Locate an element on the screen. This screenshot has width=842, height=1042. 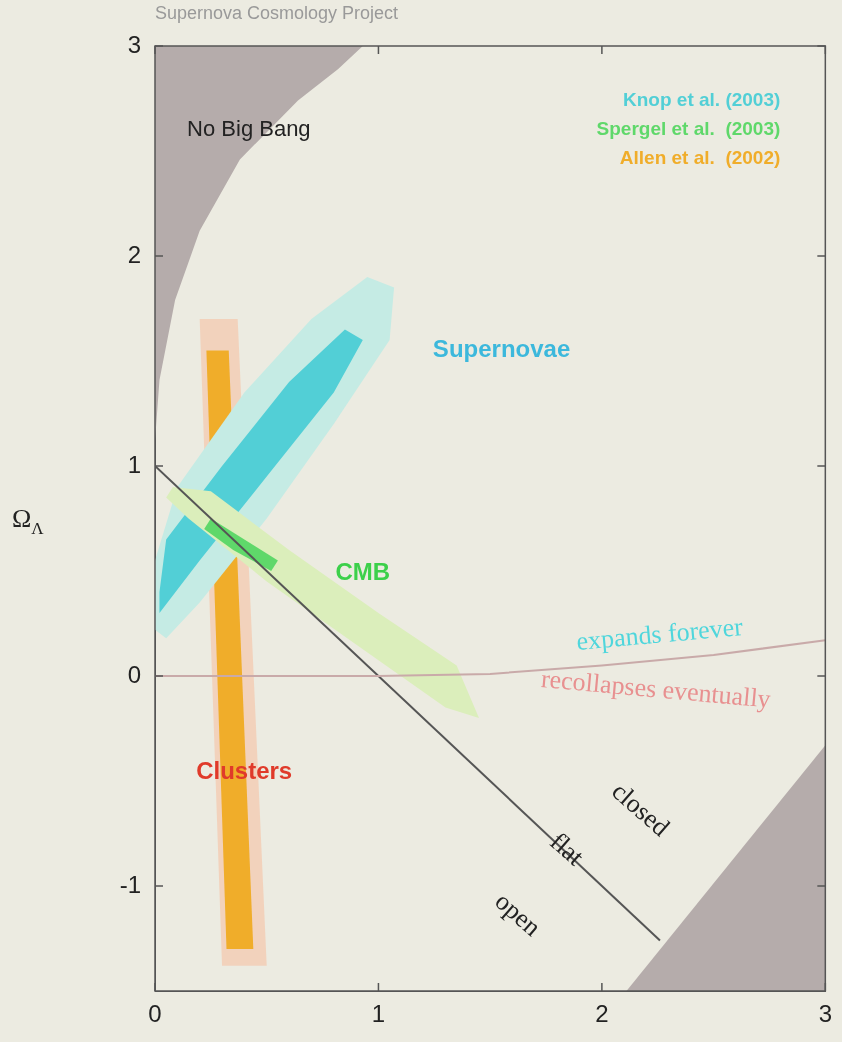
y-tick-label: 2 is located at coordinates (134, 254).